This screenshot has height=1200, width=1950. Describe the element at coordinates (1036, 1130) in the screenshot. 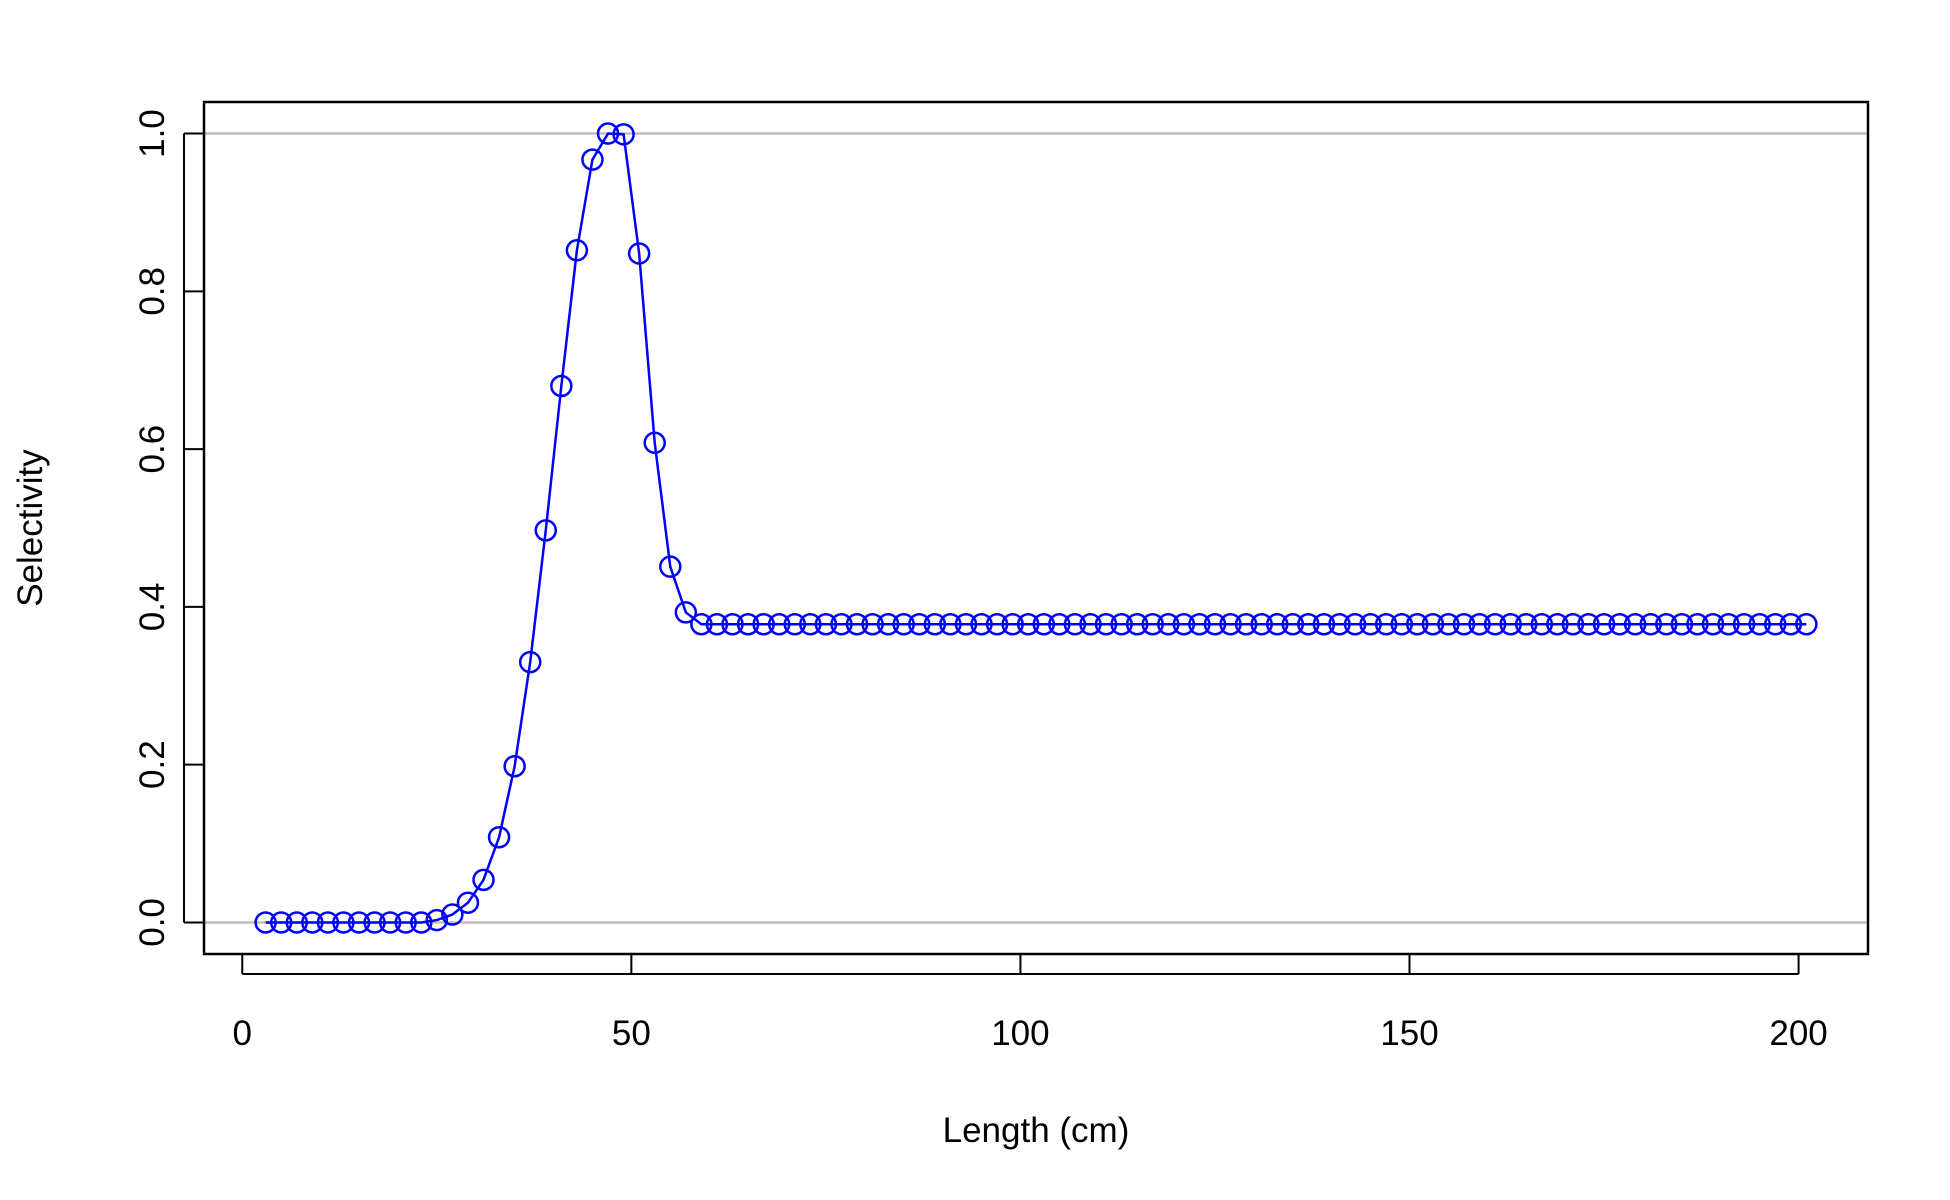

I see `x-axis-label: Length (cm)` at that location.